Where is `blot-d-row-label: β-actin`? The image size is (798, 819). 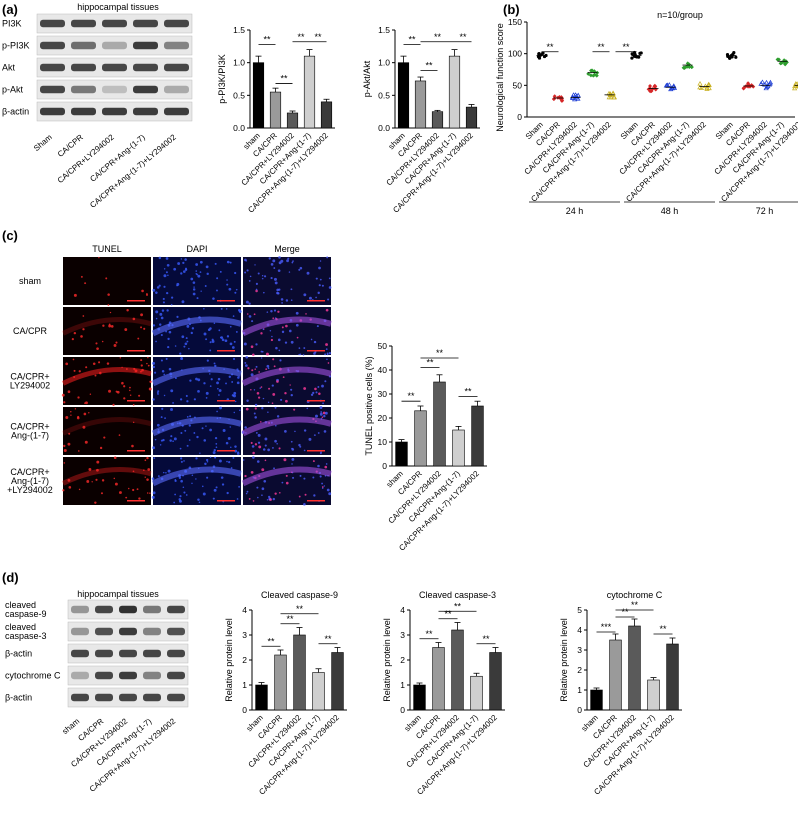 blot-d-row-label: β-actin is located at coordinates (18, 698).